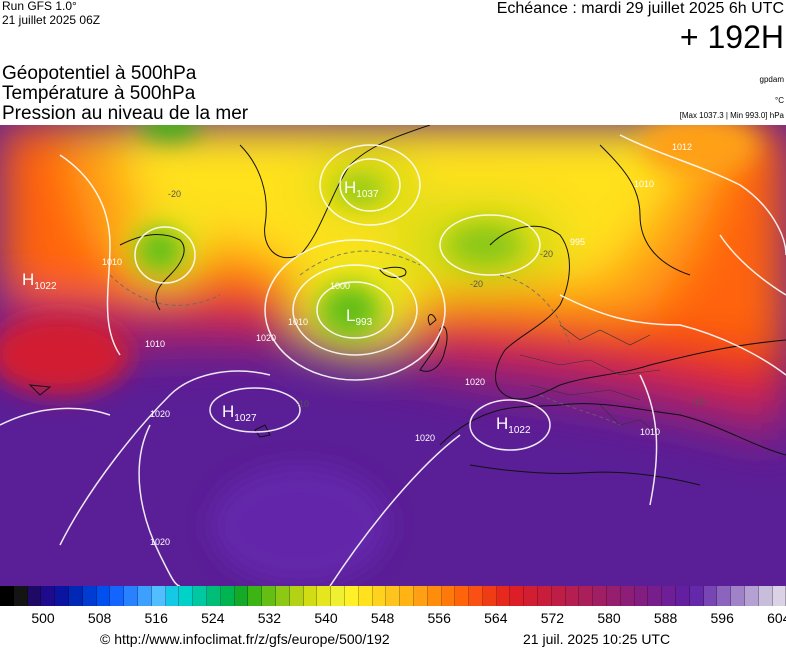 This screenshot has height=648, width=786. I want to click on country-borders, so click(590, 380).